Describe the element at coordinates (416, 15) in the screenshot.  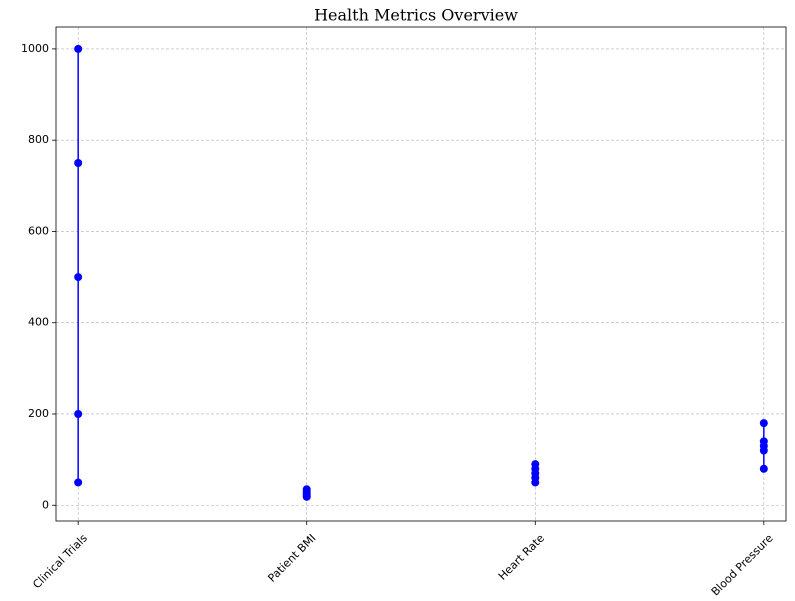
I see `chart-title: Health Metrics Overview` at that location.